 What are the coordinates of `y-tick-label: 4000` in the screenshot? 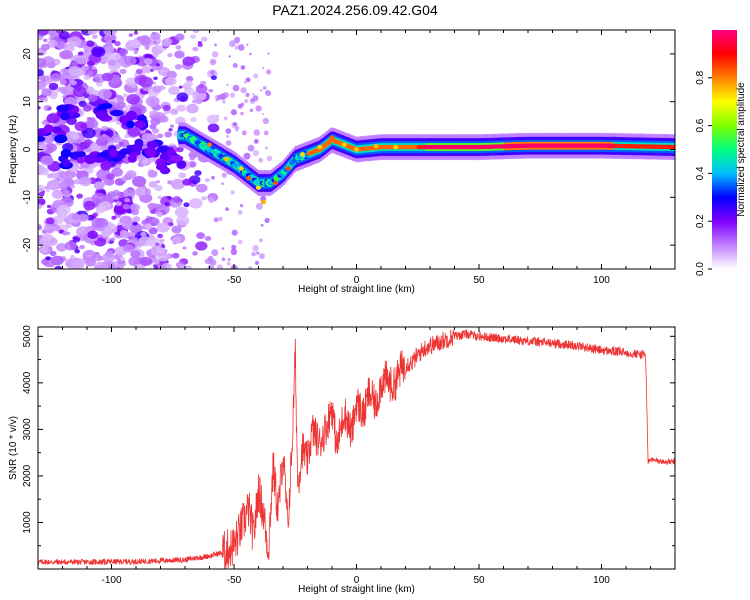 It's located at (27, 382).